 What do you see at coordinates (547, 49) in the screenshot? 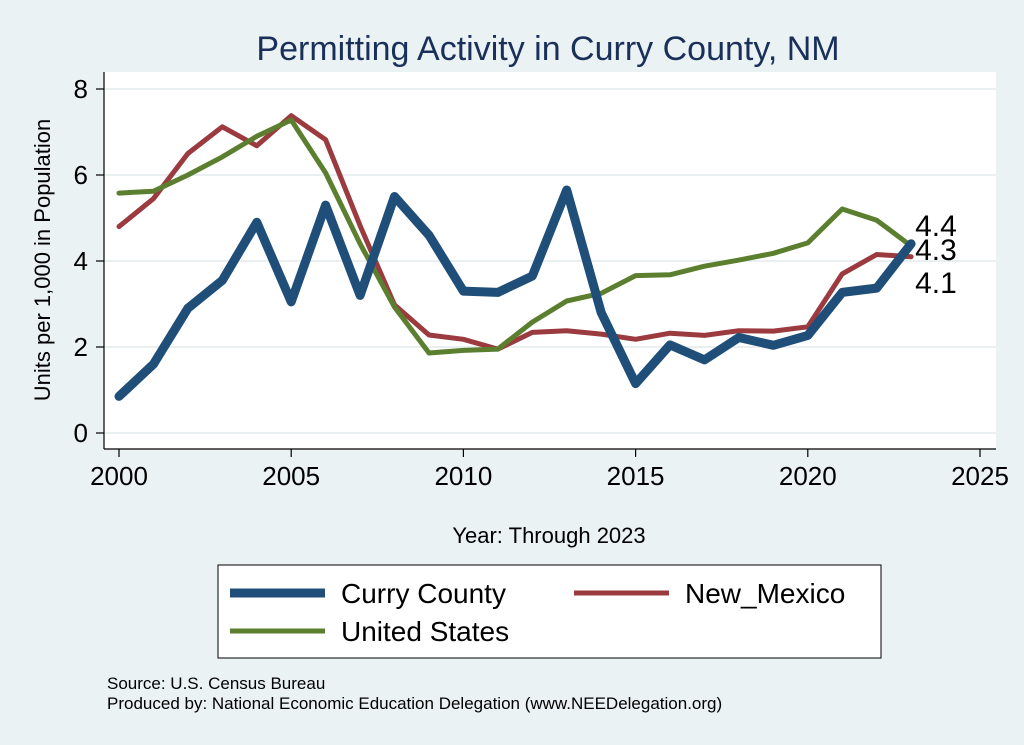
I see `chart-title: Permitting Activity in Curry County, NM` at bounding box center [547, 49].